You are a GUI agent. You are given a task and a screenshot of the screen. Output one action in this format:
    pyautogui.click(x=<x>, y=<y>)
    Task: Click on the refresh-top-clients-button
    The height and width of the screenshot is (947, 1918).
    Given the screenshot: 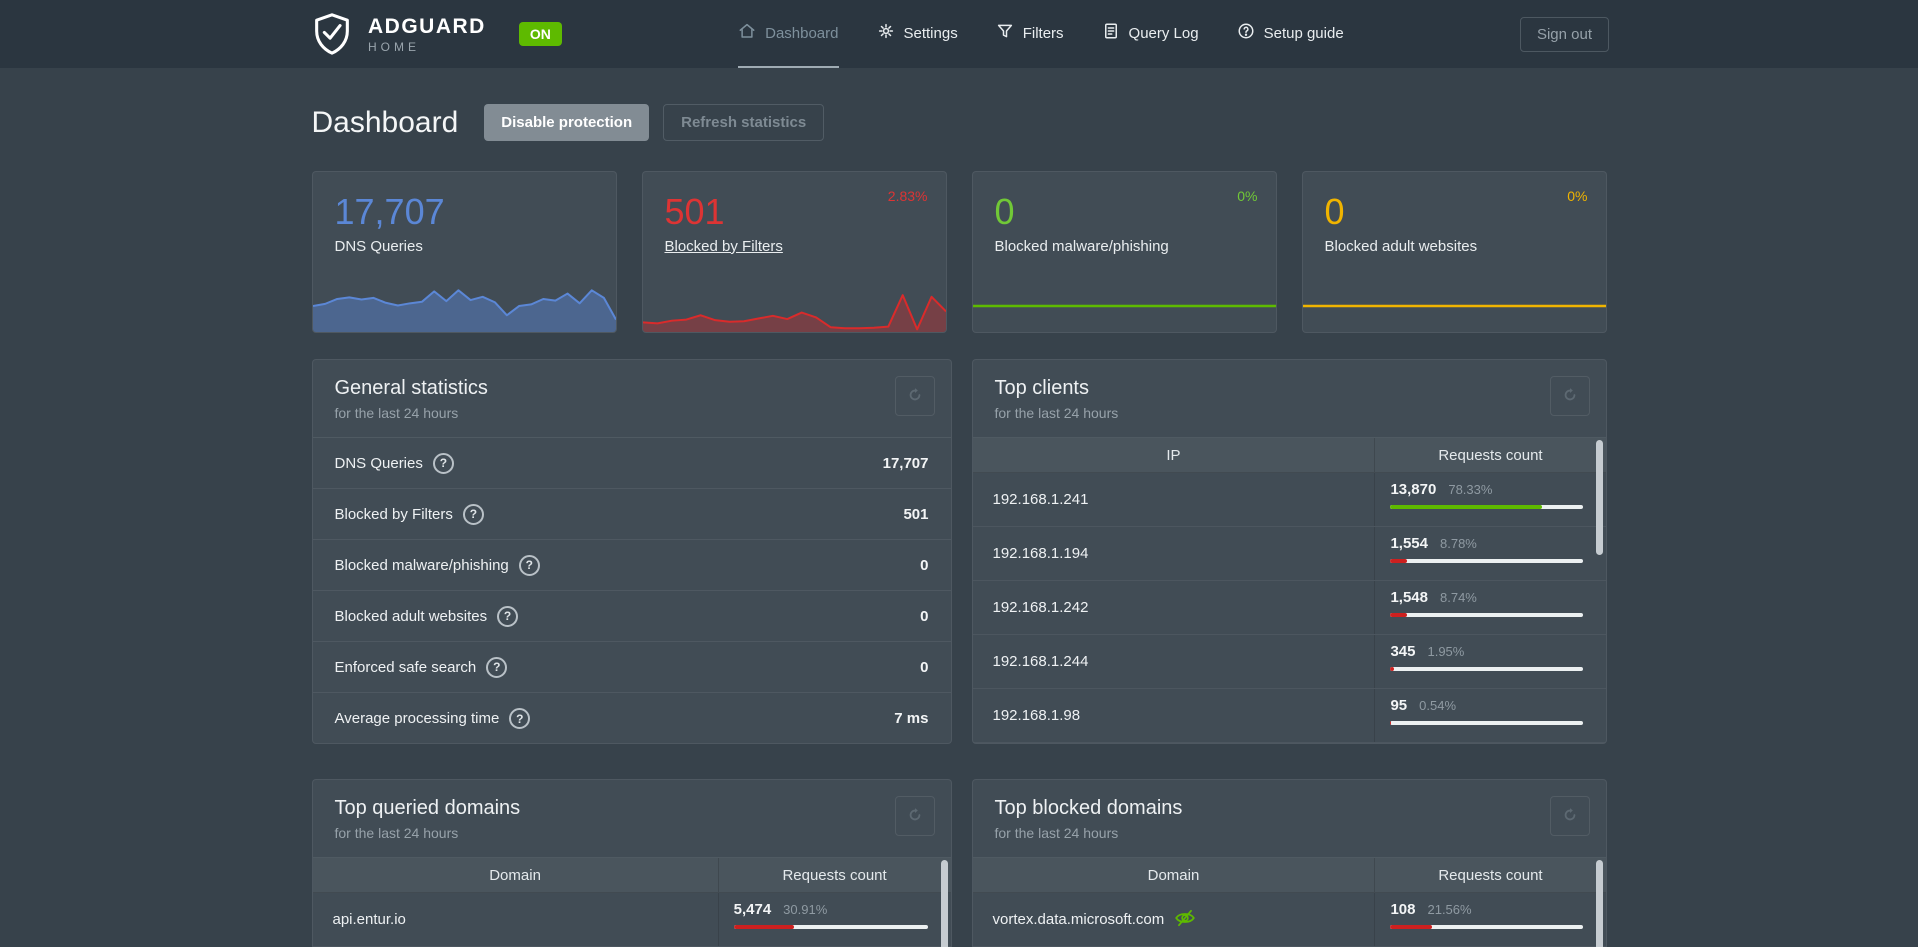 What is the action you would take?
    pyautogui.click(x=1569, y=396)
    